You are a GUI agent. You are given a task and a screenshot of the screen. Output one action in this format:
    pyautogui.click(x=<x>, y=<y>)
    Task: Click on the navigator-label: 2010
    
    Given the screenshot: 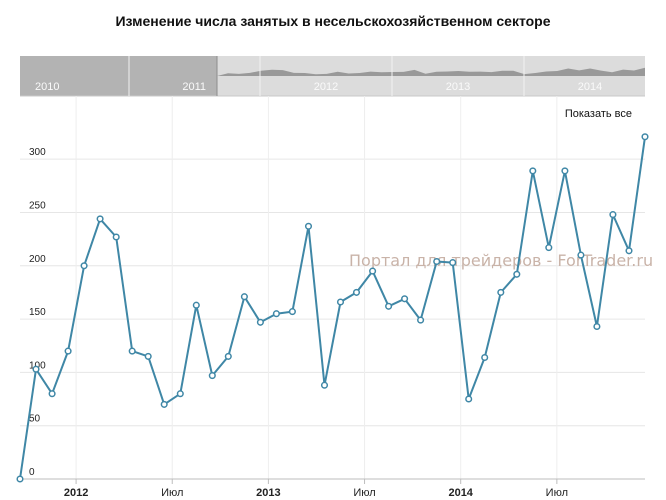 What is the action you would take?
    pyautogui.click(x=47, y=87)
    